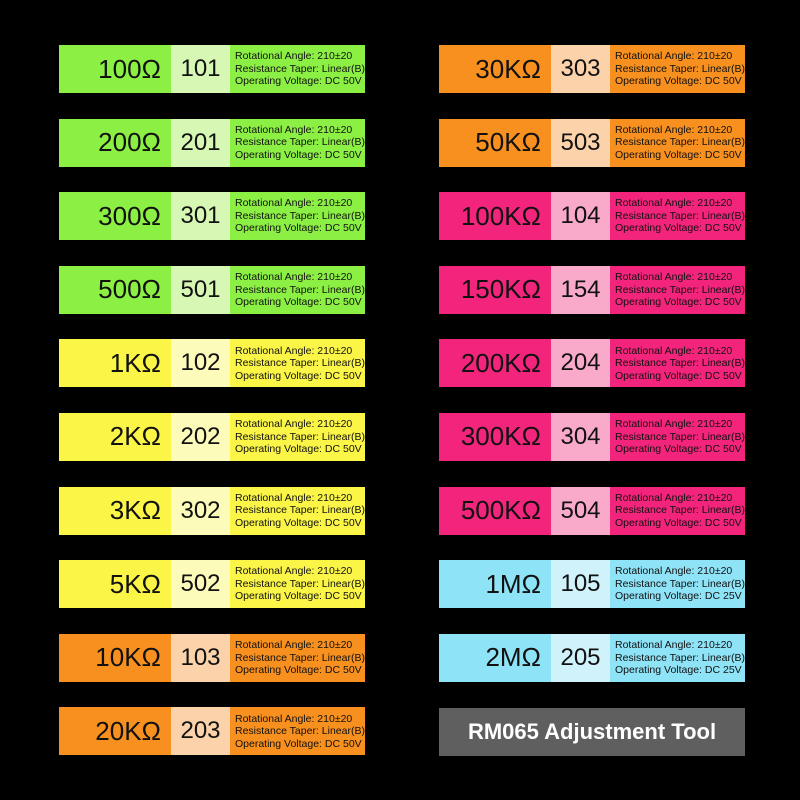 The height and width of the screenshot is (800, 800). What do you see at coordinates (580, 69) in the screenshot?
I see `resistance-code: 303` at bounding box center [580, 69].